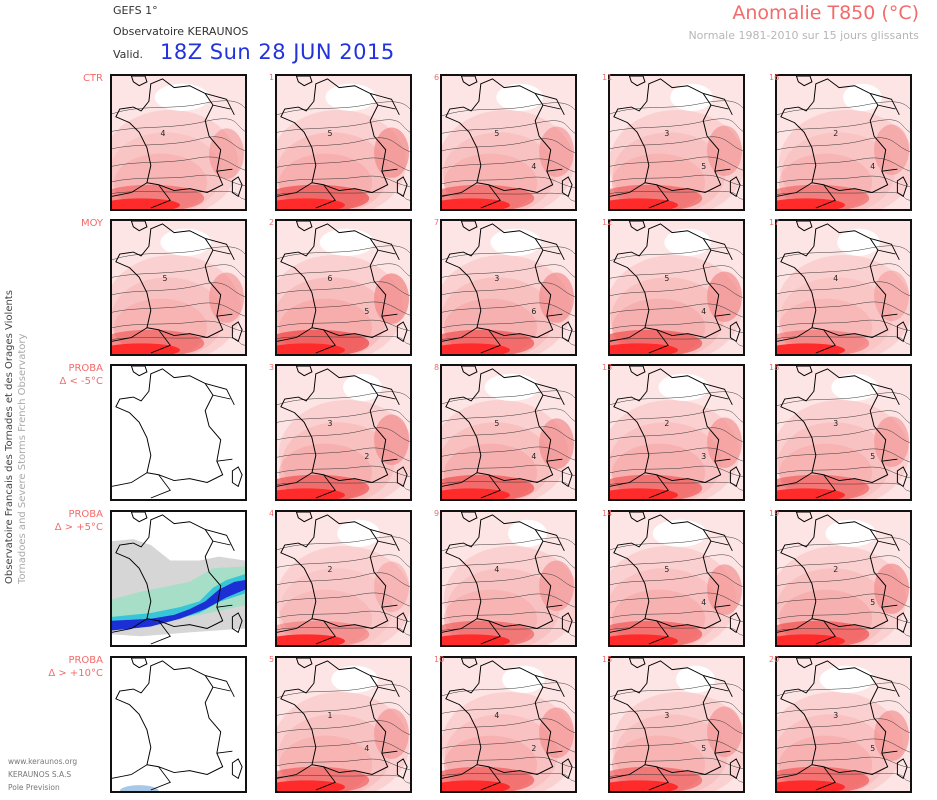  Describe the element at coordinates (343, 578) in the screenshot. I see `member-map-panel: 2` at that location.